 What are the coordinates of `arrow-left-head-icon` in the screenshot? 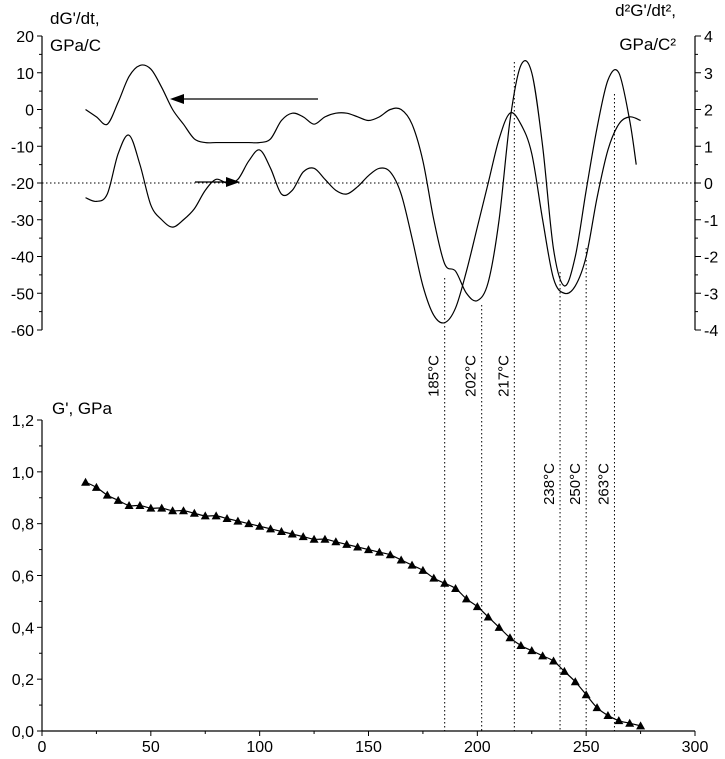 It's located at (177, 99).